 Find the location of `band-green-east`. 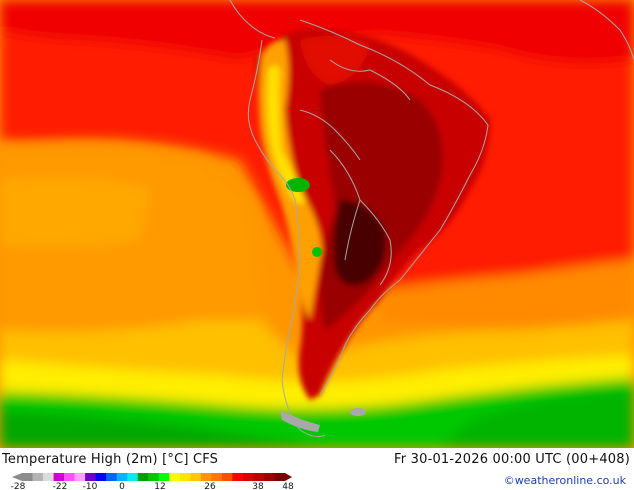

band-green-east is located at coordinates (537, 419).